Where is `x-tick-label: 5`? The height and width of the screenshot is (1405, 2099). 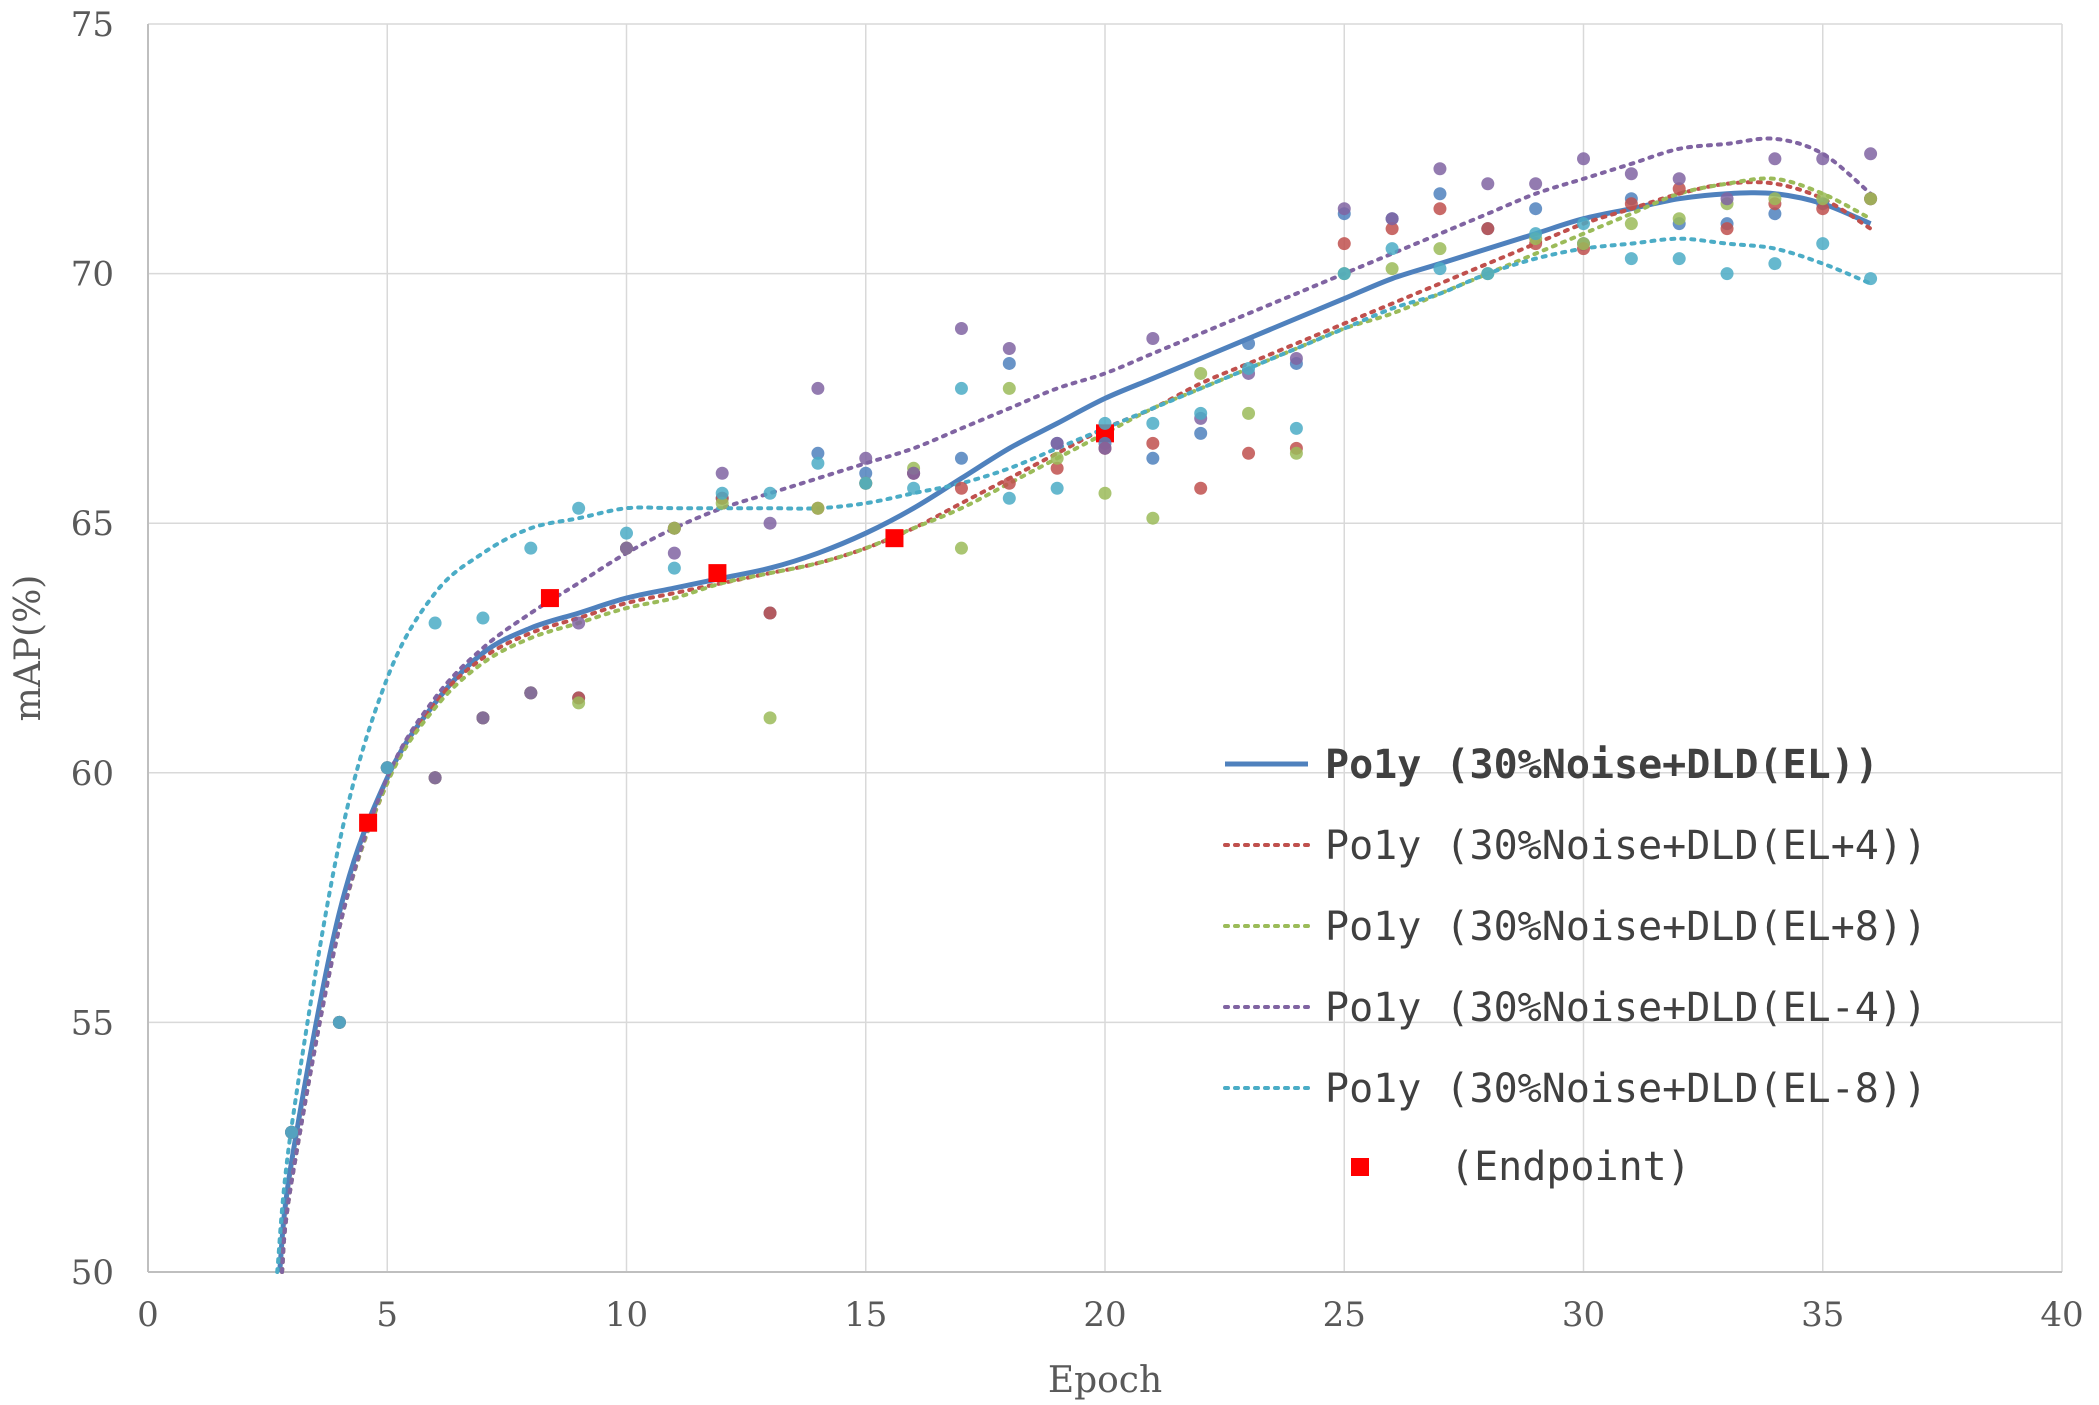
x-tick-label: 5 is located at coordinates (387, 1315).